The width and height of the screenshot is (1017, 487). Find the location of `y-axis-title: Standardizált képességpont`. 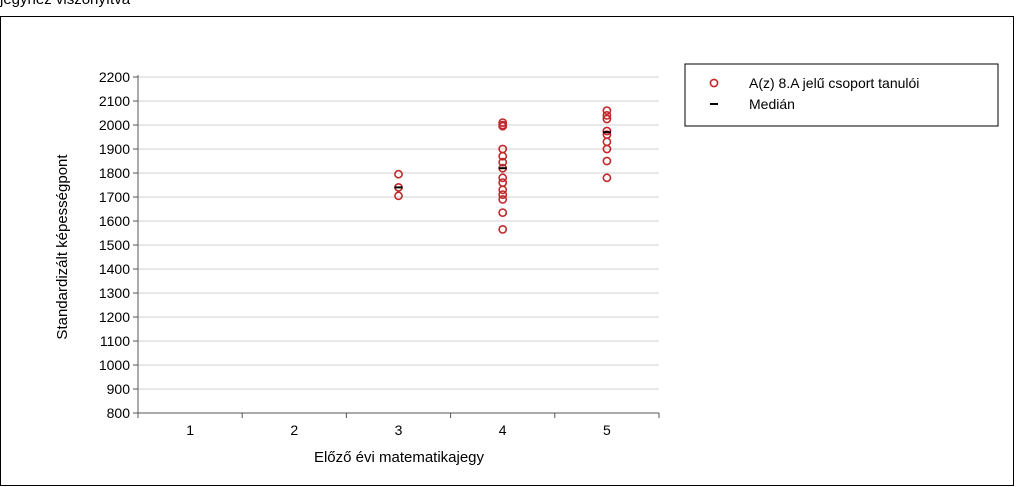

y-axis-title: Standardizált képességpont is located at coordinates (62, 247).